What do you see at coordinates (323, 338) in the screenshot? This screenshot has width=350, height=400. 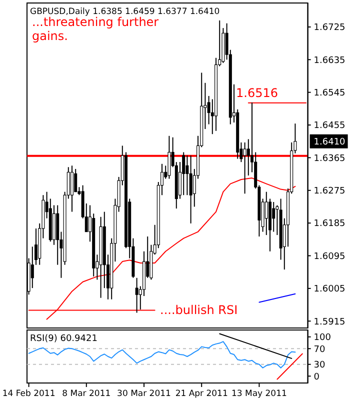 I see `y-tick-label: 100` at bounding box center [323, 338].